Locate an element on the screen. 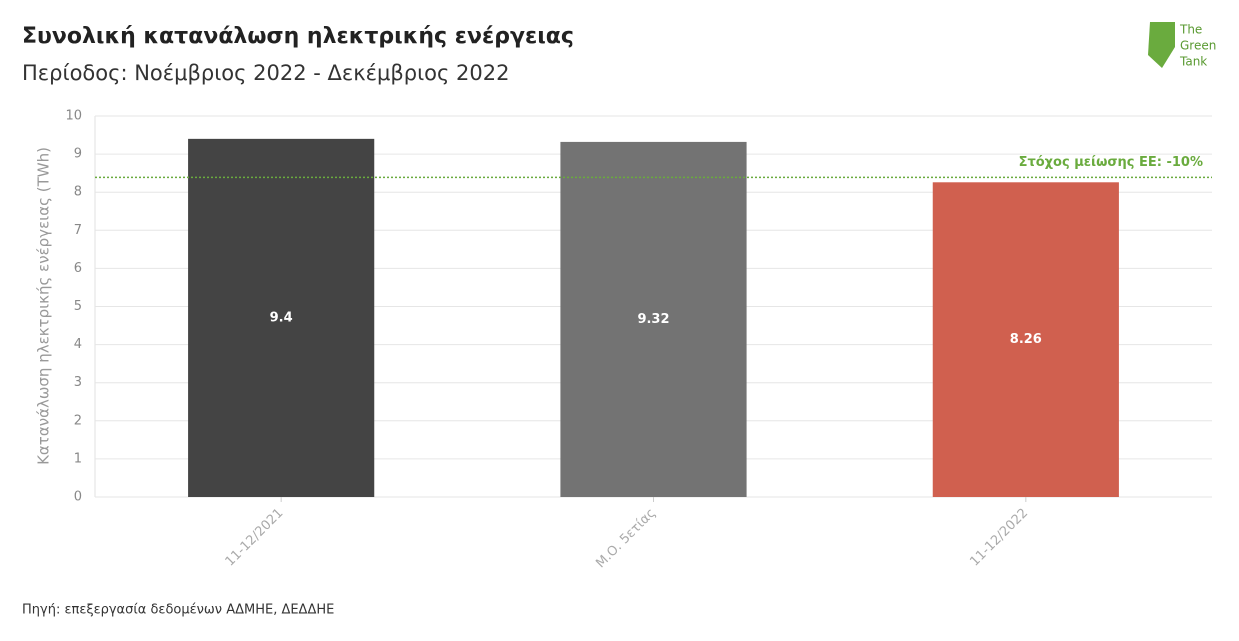 The width and height of the screenshot is (1239, 641). value-label: 8.26 is located at coordinates (1026, 339).